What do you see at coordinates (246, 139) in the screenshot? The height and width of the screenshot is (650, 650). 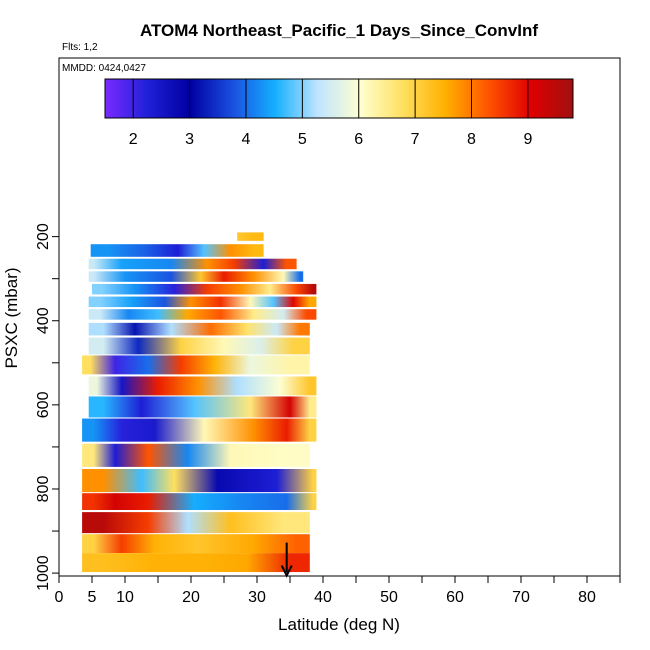 I see `colorbar-tick-label: 4` at bounding box center [246, 139].